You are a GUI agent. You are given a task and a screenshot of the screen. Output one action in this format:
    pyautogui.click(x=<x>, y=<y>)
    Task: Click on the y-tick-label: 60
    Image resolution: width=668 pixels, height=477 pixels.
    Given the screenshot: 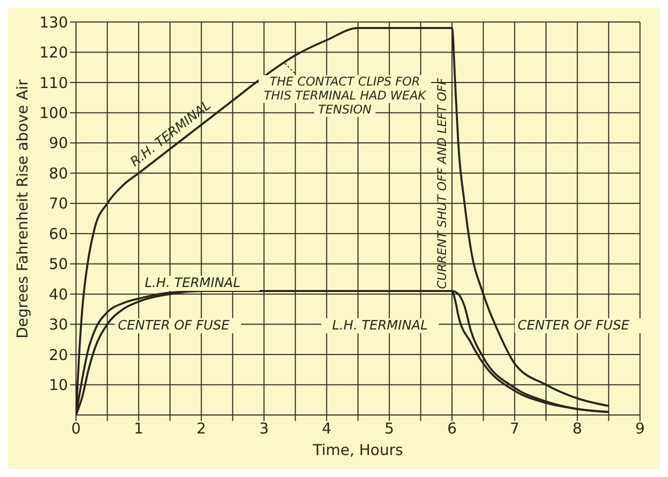 What is the action you would take?
    pyautogui.click(x=58, y=233)
    